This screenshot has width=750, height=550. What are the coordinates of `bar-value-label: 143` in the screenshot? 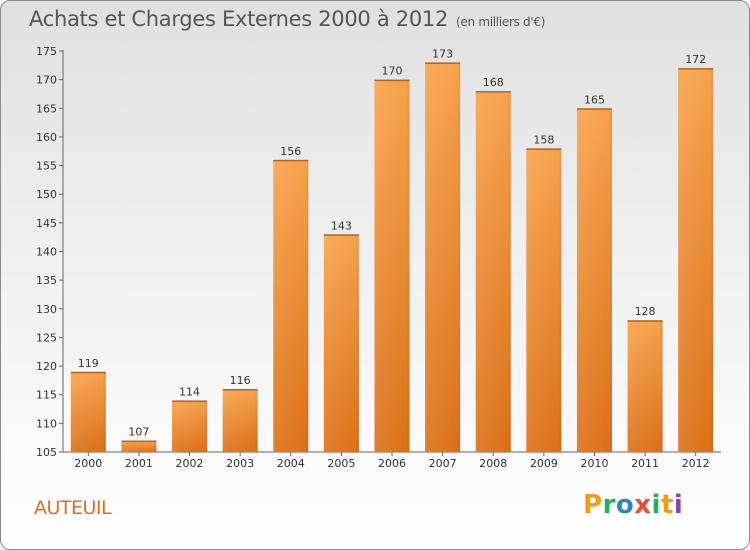 It's located at (341, 225).